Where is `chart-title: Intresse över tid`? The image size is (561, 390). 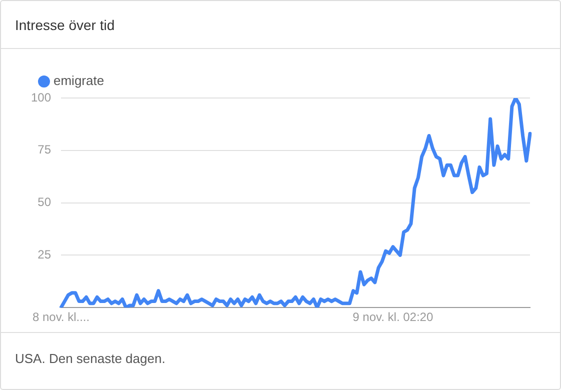 chart-title: Intresse över tid is located at coordinates (280, 25).